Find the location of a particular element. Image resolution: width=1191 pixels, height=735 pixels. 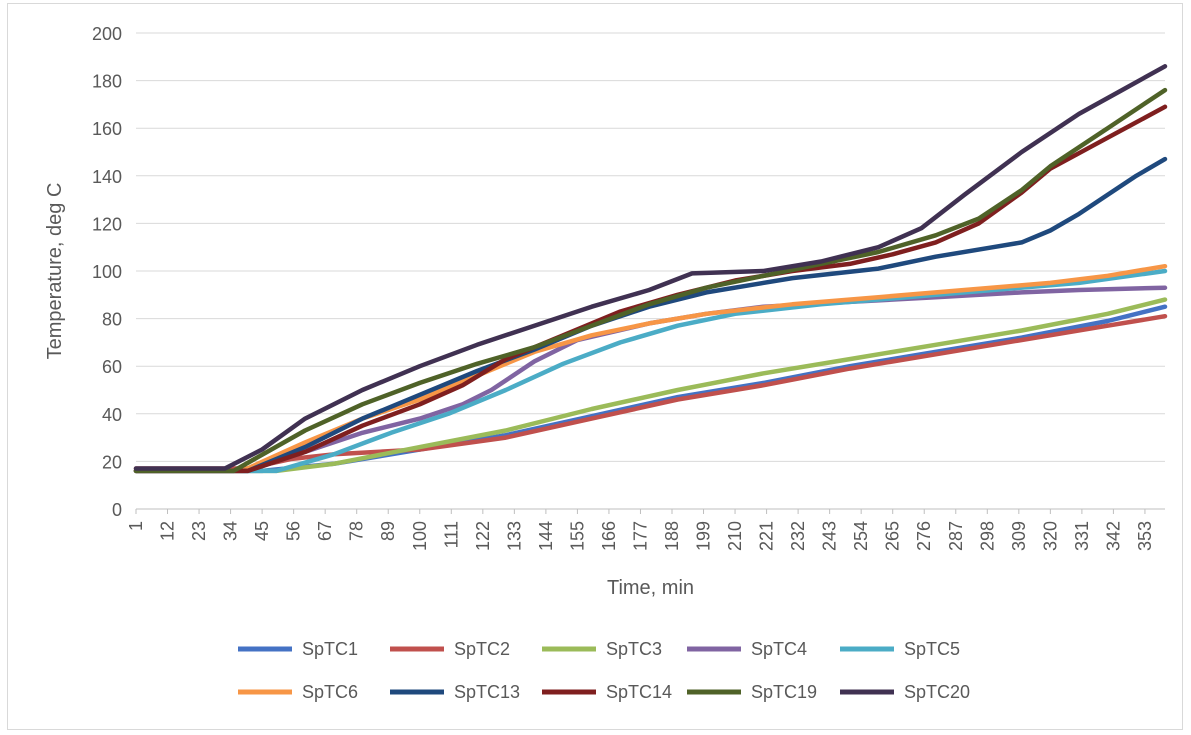

legend-label: SpTC19 is located at coordinates (784, 692).